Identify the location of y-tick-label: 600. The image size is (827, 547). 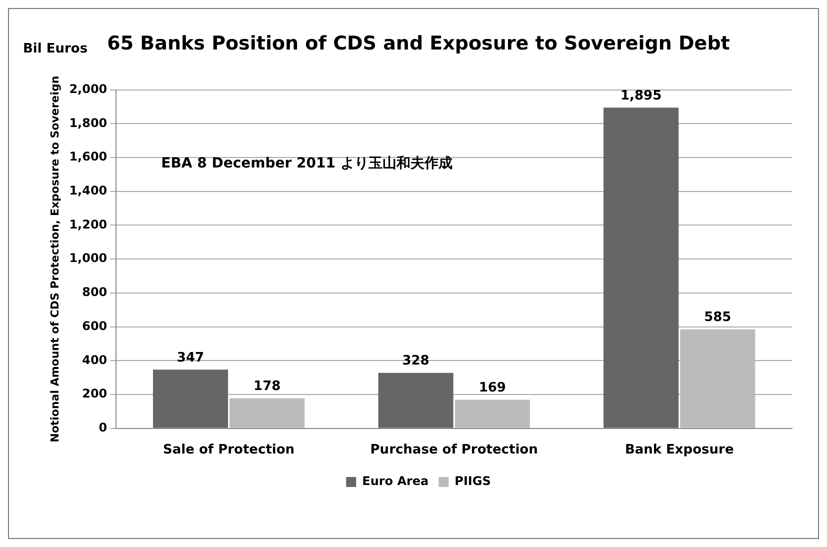
(95, 325).